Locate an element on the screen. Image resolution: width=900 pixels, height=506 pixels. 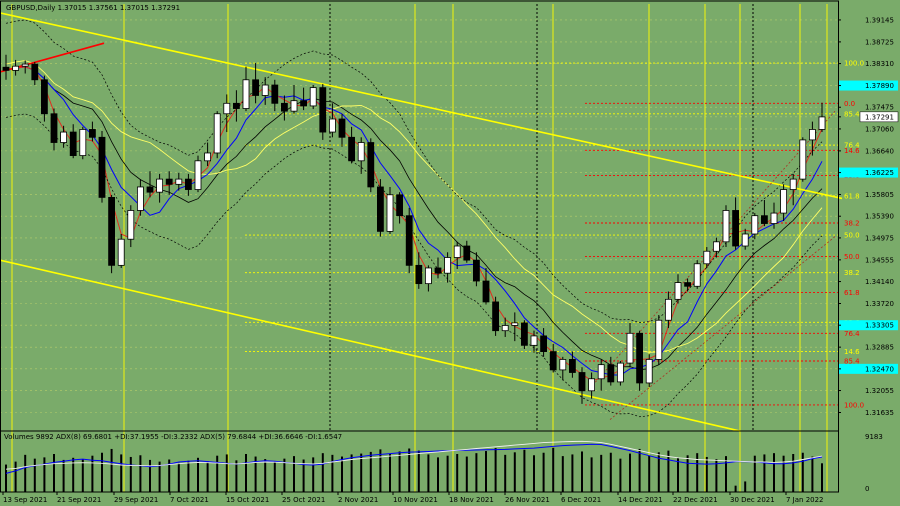
current-price-label: 1.37291 is located at coordinates (879, 117).